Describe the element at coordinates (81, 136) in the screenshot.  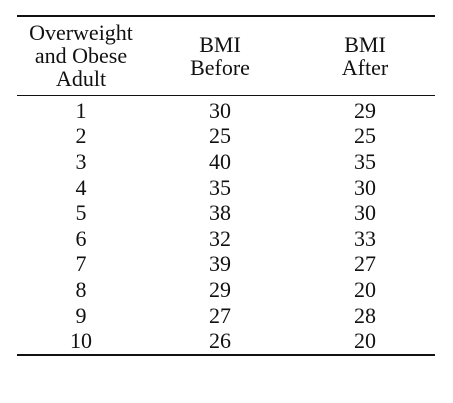
I see `cell-adult: 2` at that location.